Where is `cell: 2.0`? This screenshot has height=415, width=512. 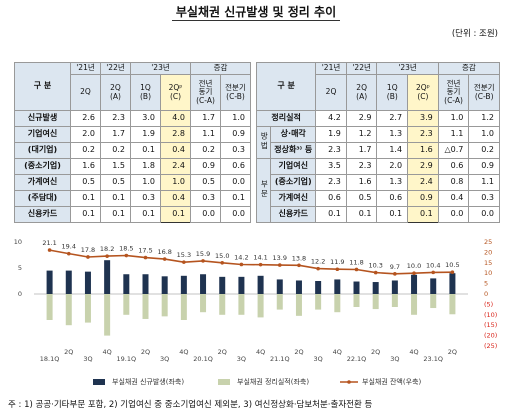 cell: 2.0 is located at coordinates (85, 134).